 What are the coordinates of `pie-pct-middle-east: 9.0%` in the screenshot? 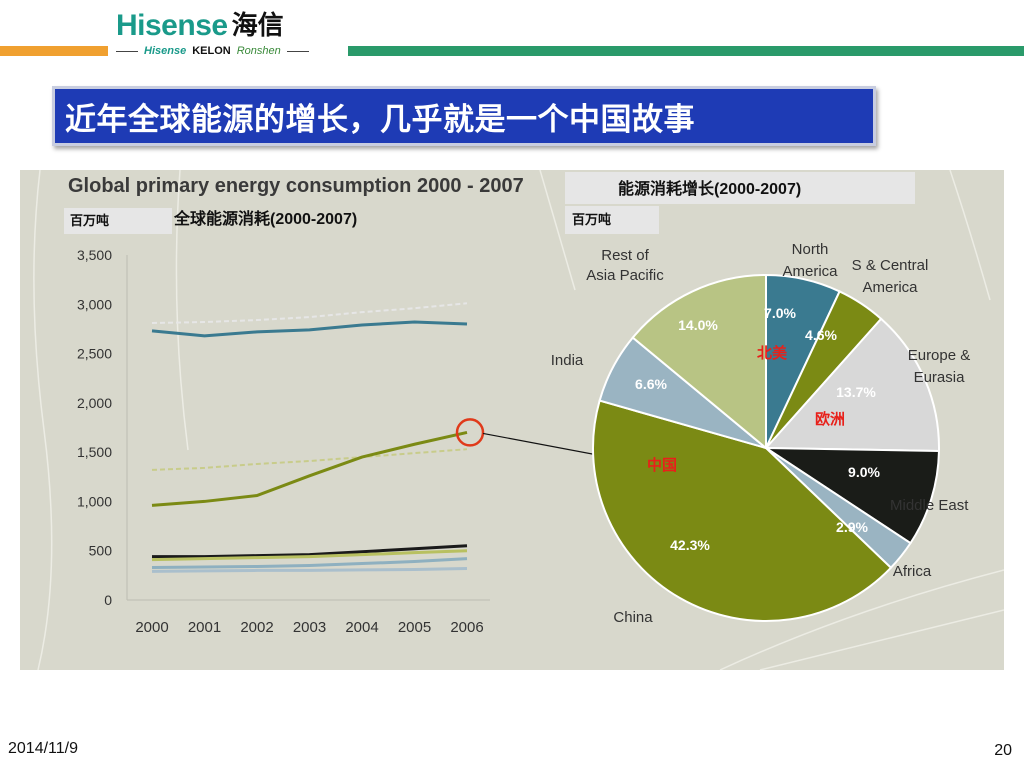 It's located at (864, 472).